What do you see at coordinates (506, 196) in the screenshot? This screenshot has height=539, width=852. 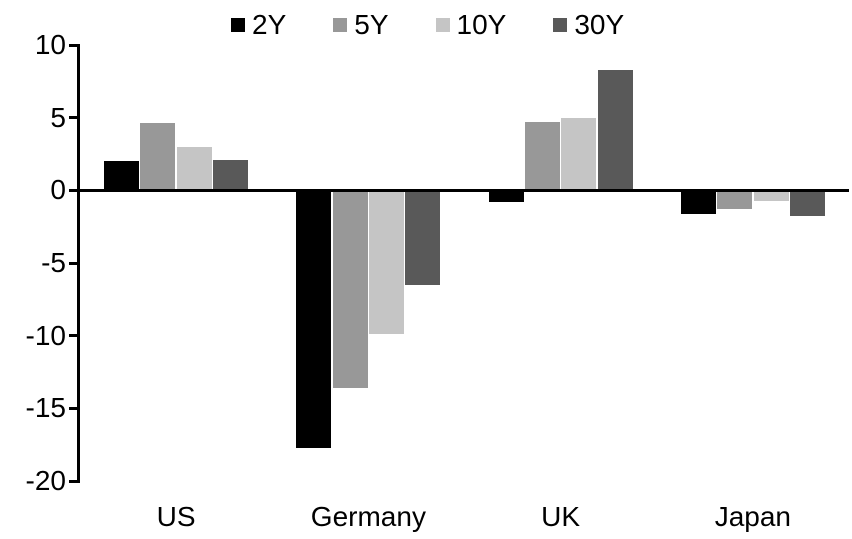 I see `bar-uk-2y` at bounding box center [506, 196].